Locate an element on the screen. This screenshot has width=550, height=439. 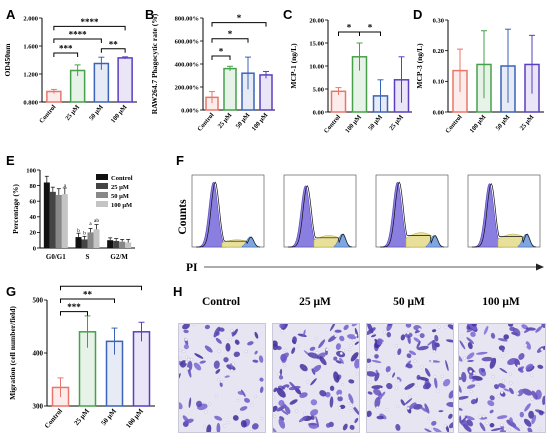
flow-histogram-frame is located at coordinates (228, 211).